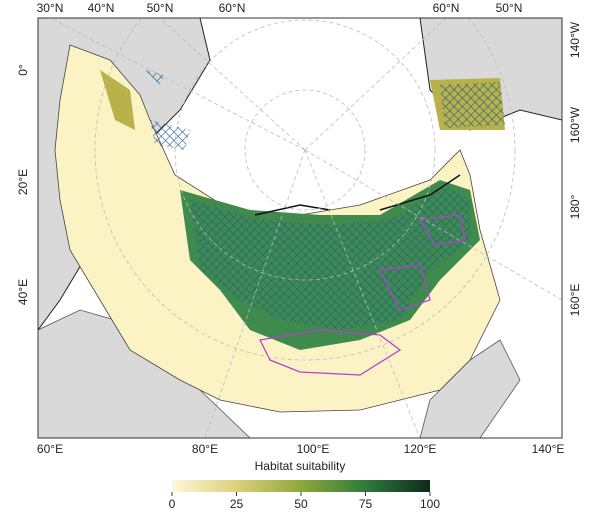  I want to click on right-label: 180°, so click(575, 206).